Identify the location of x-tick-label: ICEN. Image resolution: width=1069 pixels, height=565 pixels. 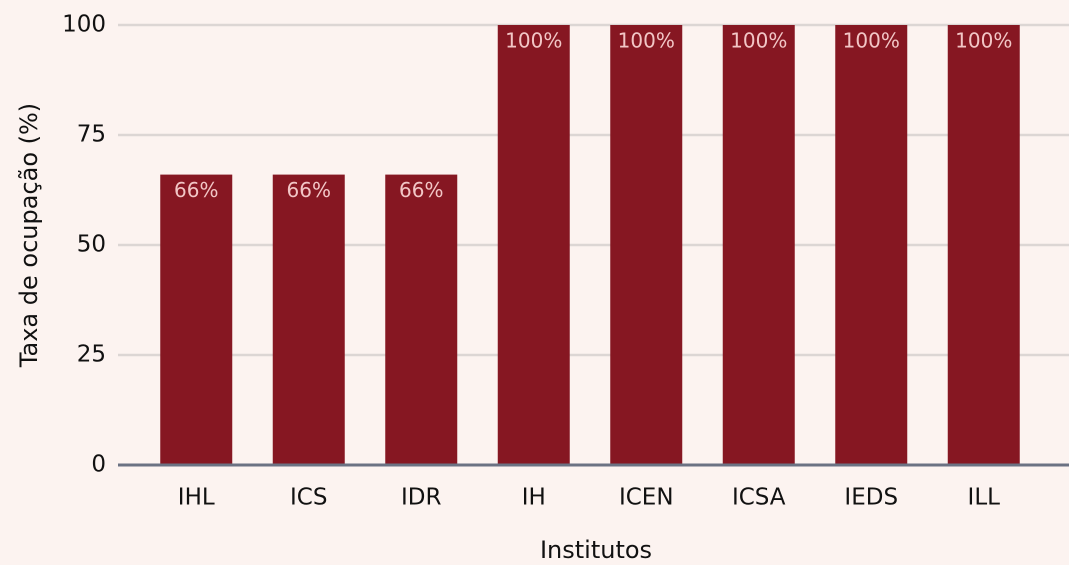
(646, 498).